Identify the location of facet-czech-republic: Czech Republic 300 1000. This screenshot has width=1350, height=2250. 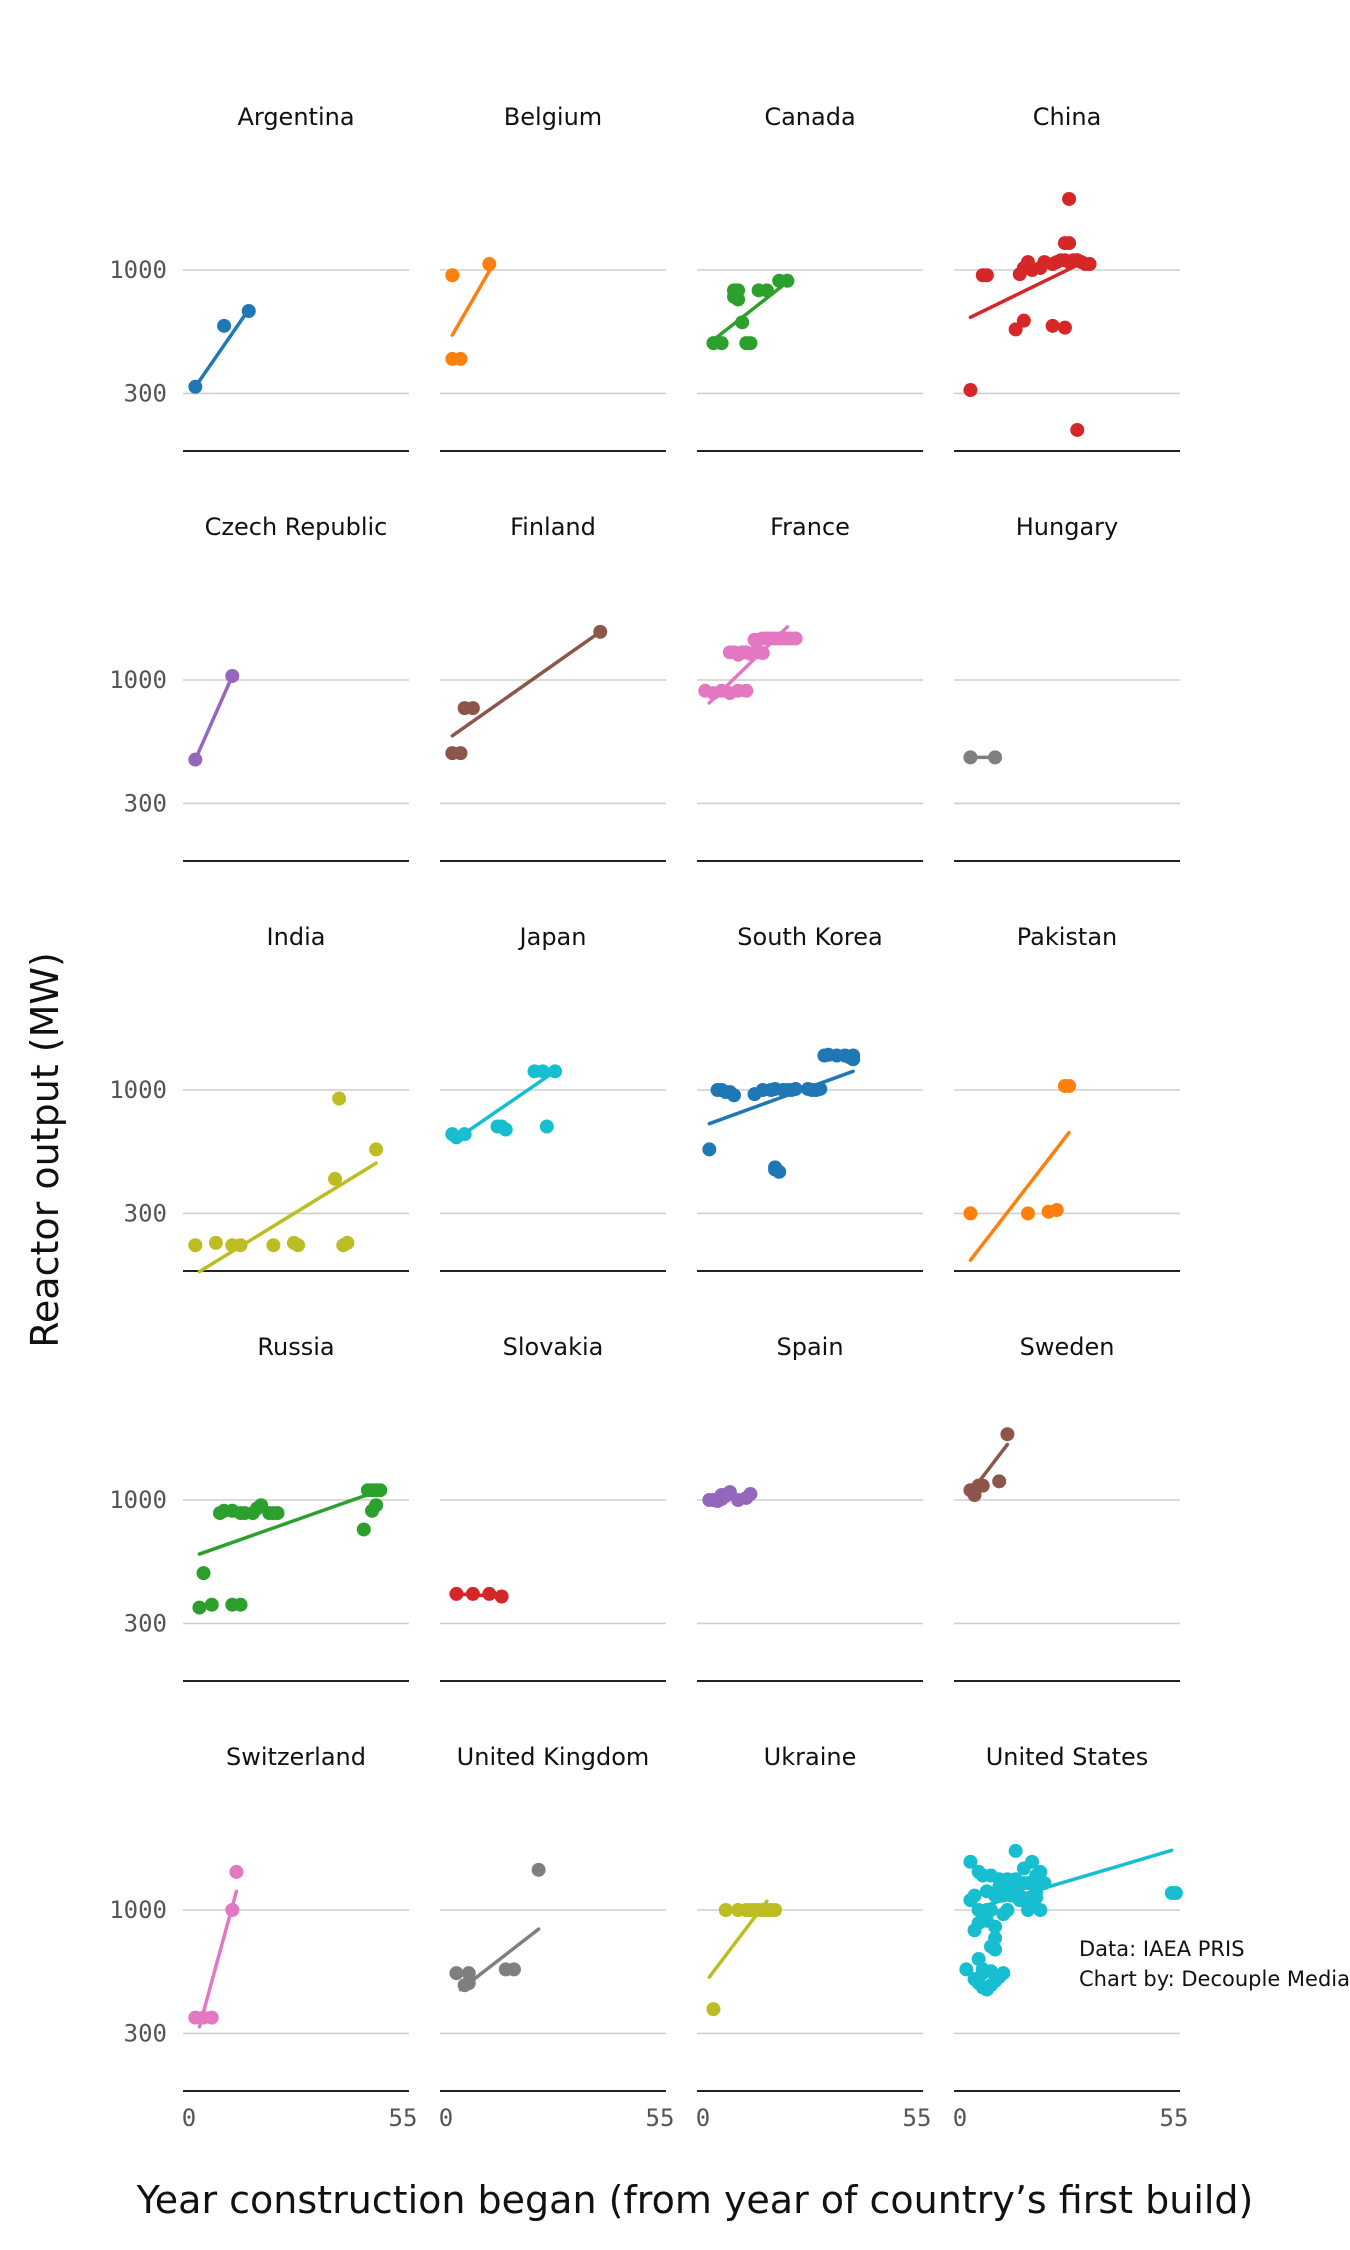
(259, 687).